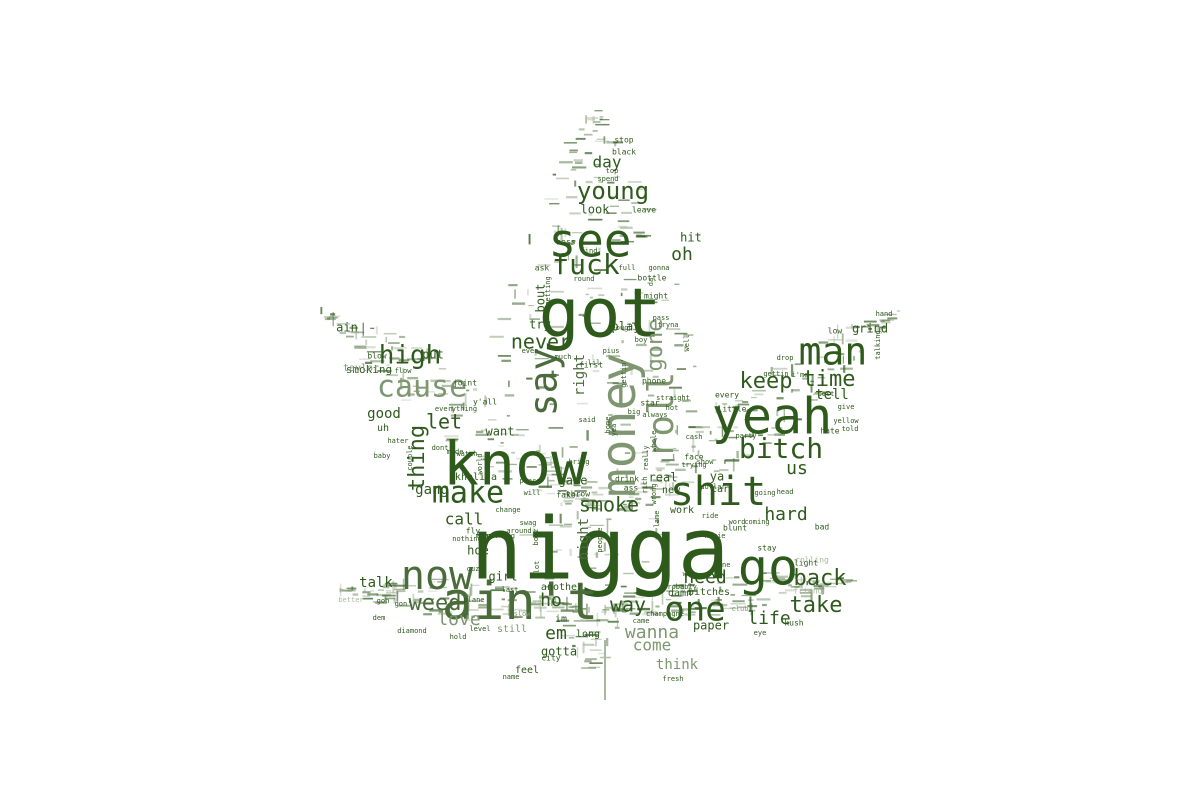  Describe the element at coordinates (652, 278) in the screenshot. I see `word-bottle: bottle` at that location.